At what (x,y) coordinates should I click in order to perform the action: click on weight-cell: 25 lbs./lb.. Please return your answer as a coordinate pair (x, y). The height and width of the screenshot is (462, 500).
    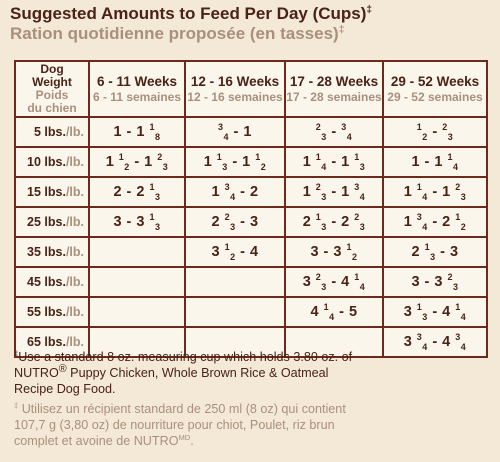
    Looking at the image, I should click on (52, 222).